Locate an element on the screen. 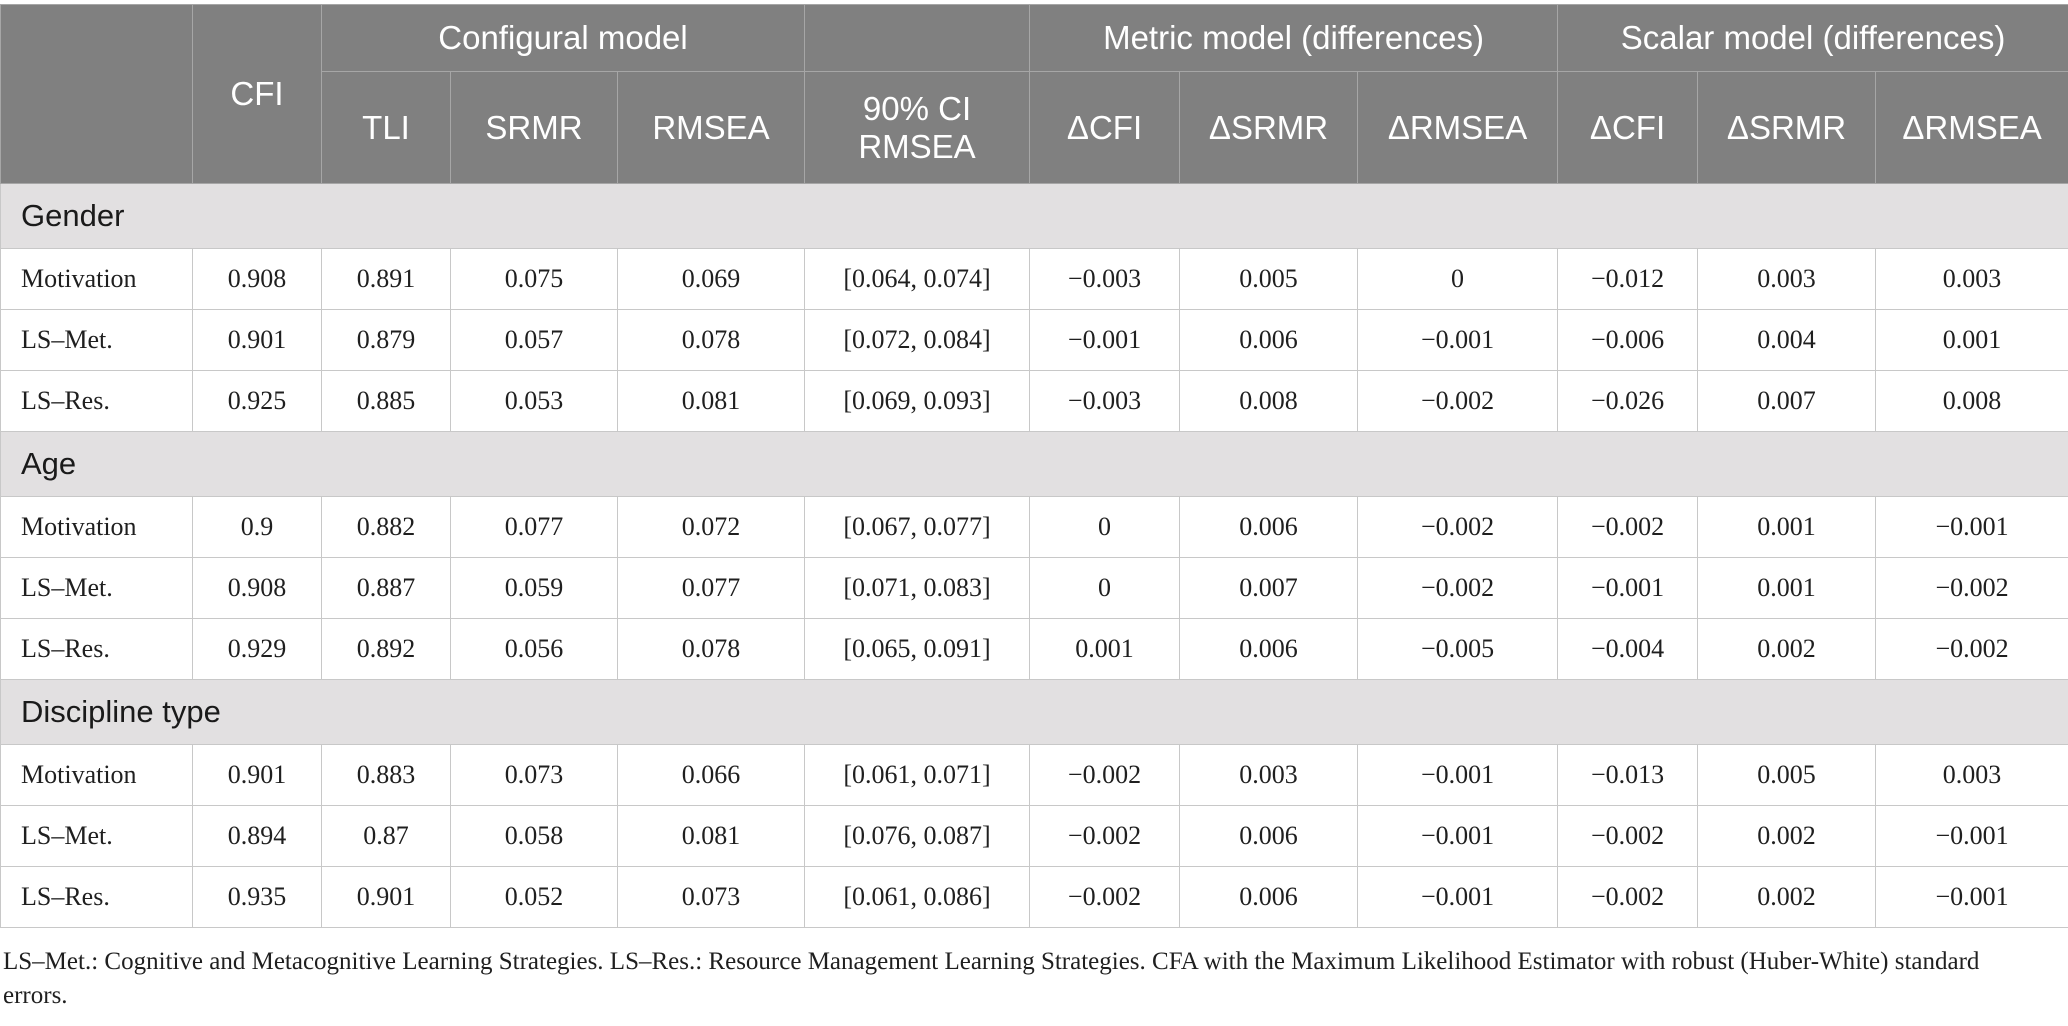 The image size is (2068, 1026). table-cell: 0.007 is located at coordinates (1787, 401).